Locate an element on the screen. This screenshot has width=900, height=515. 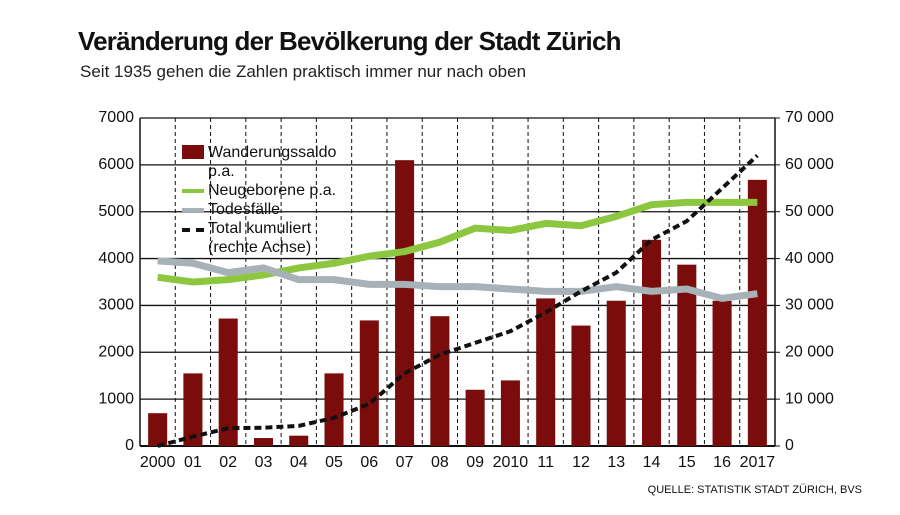
legend-item: Total kumuliert (rechte Achse) is located at coordinates (260, 238).